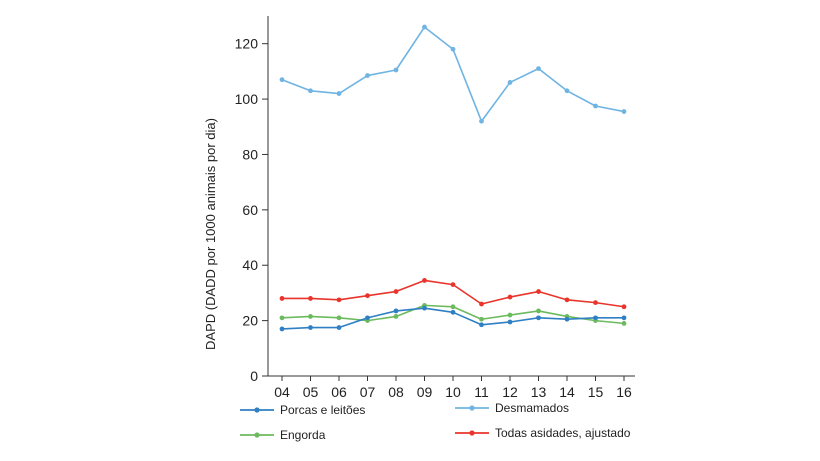  I want to click on y-tick-label: 100, so click(247, 99).